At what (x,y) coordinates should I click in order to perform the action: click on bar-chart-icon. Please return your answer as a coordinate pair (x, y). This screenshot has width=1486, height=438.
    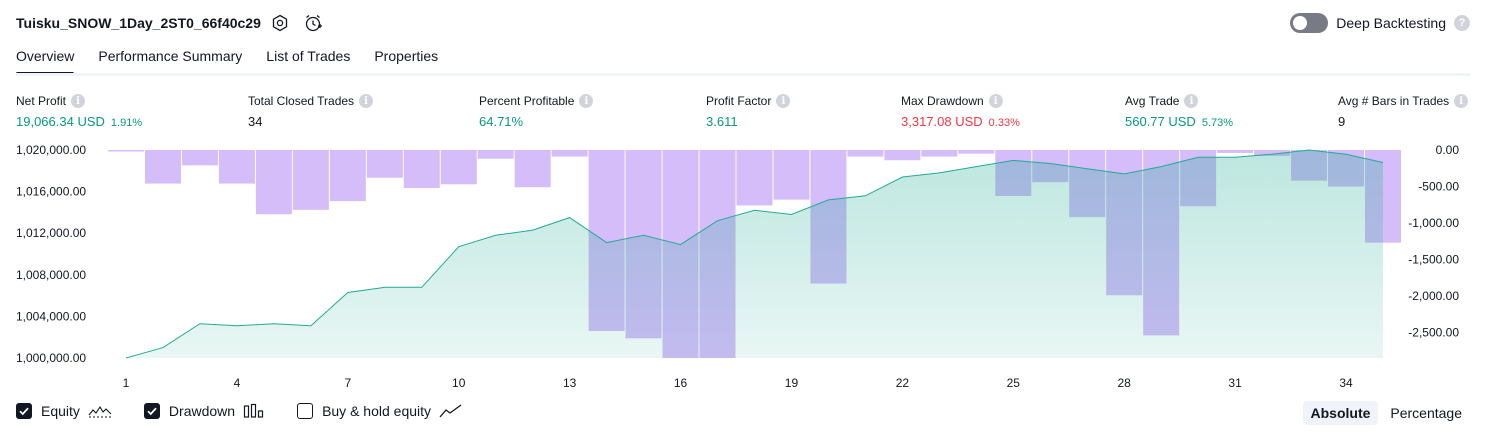
    Looking at the image, I should click on (254, 411).